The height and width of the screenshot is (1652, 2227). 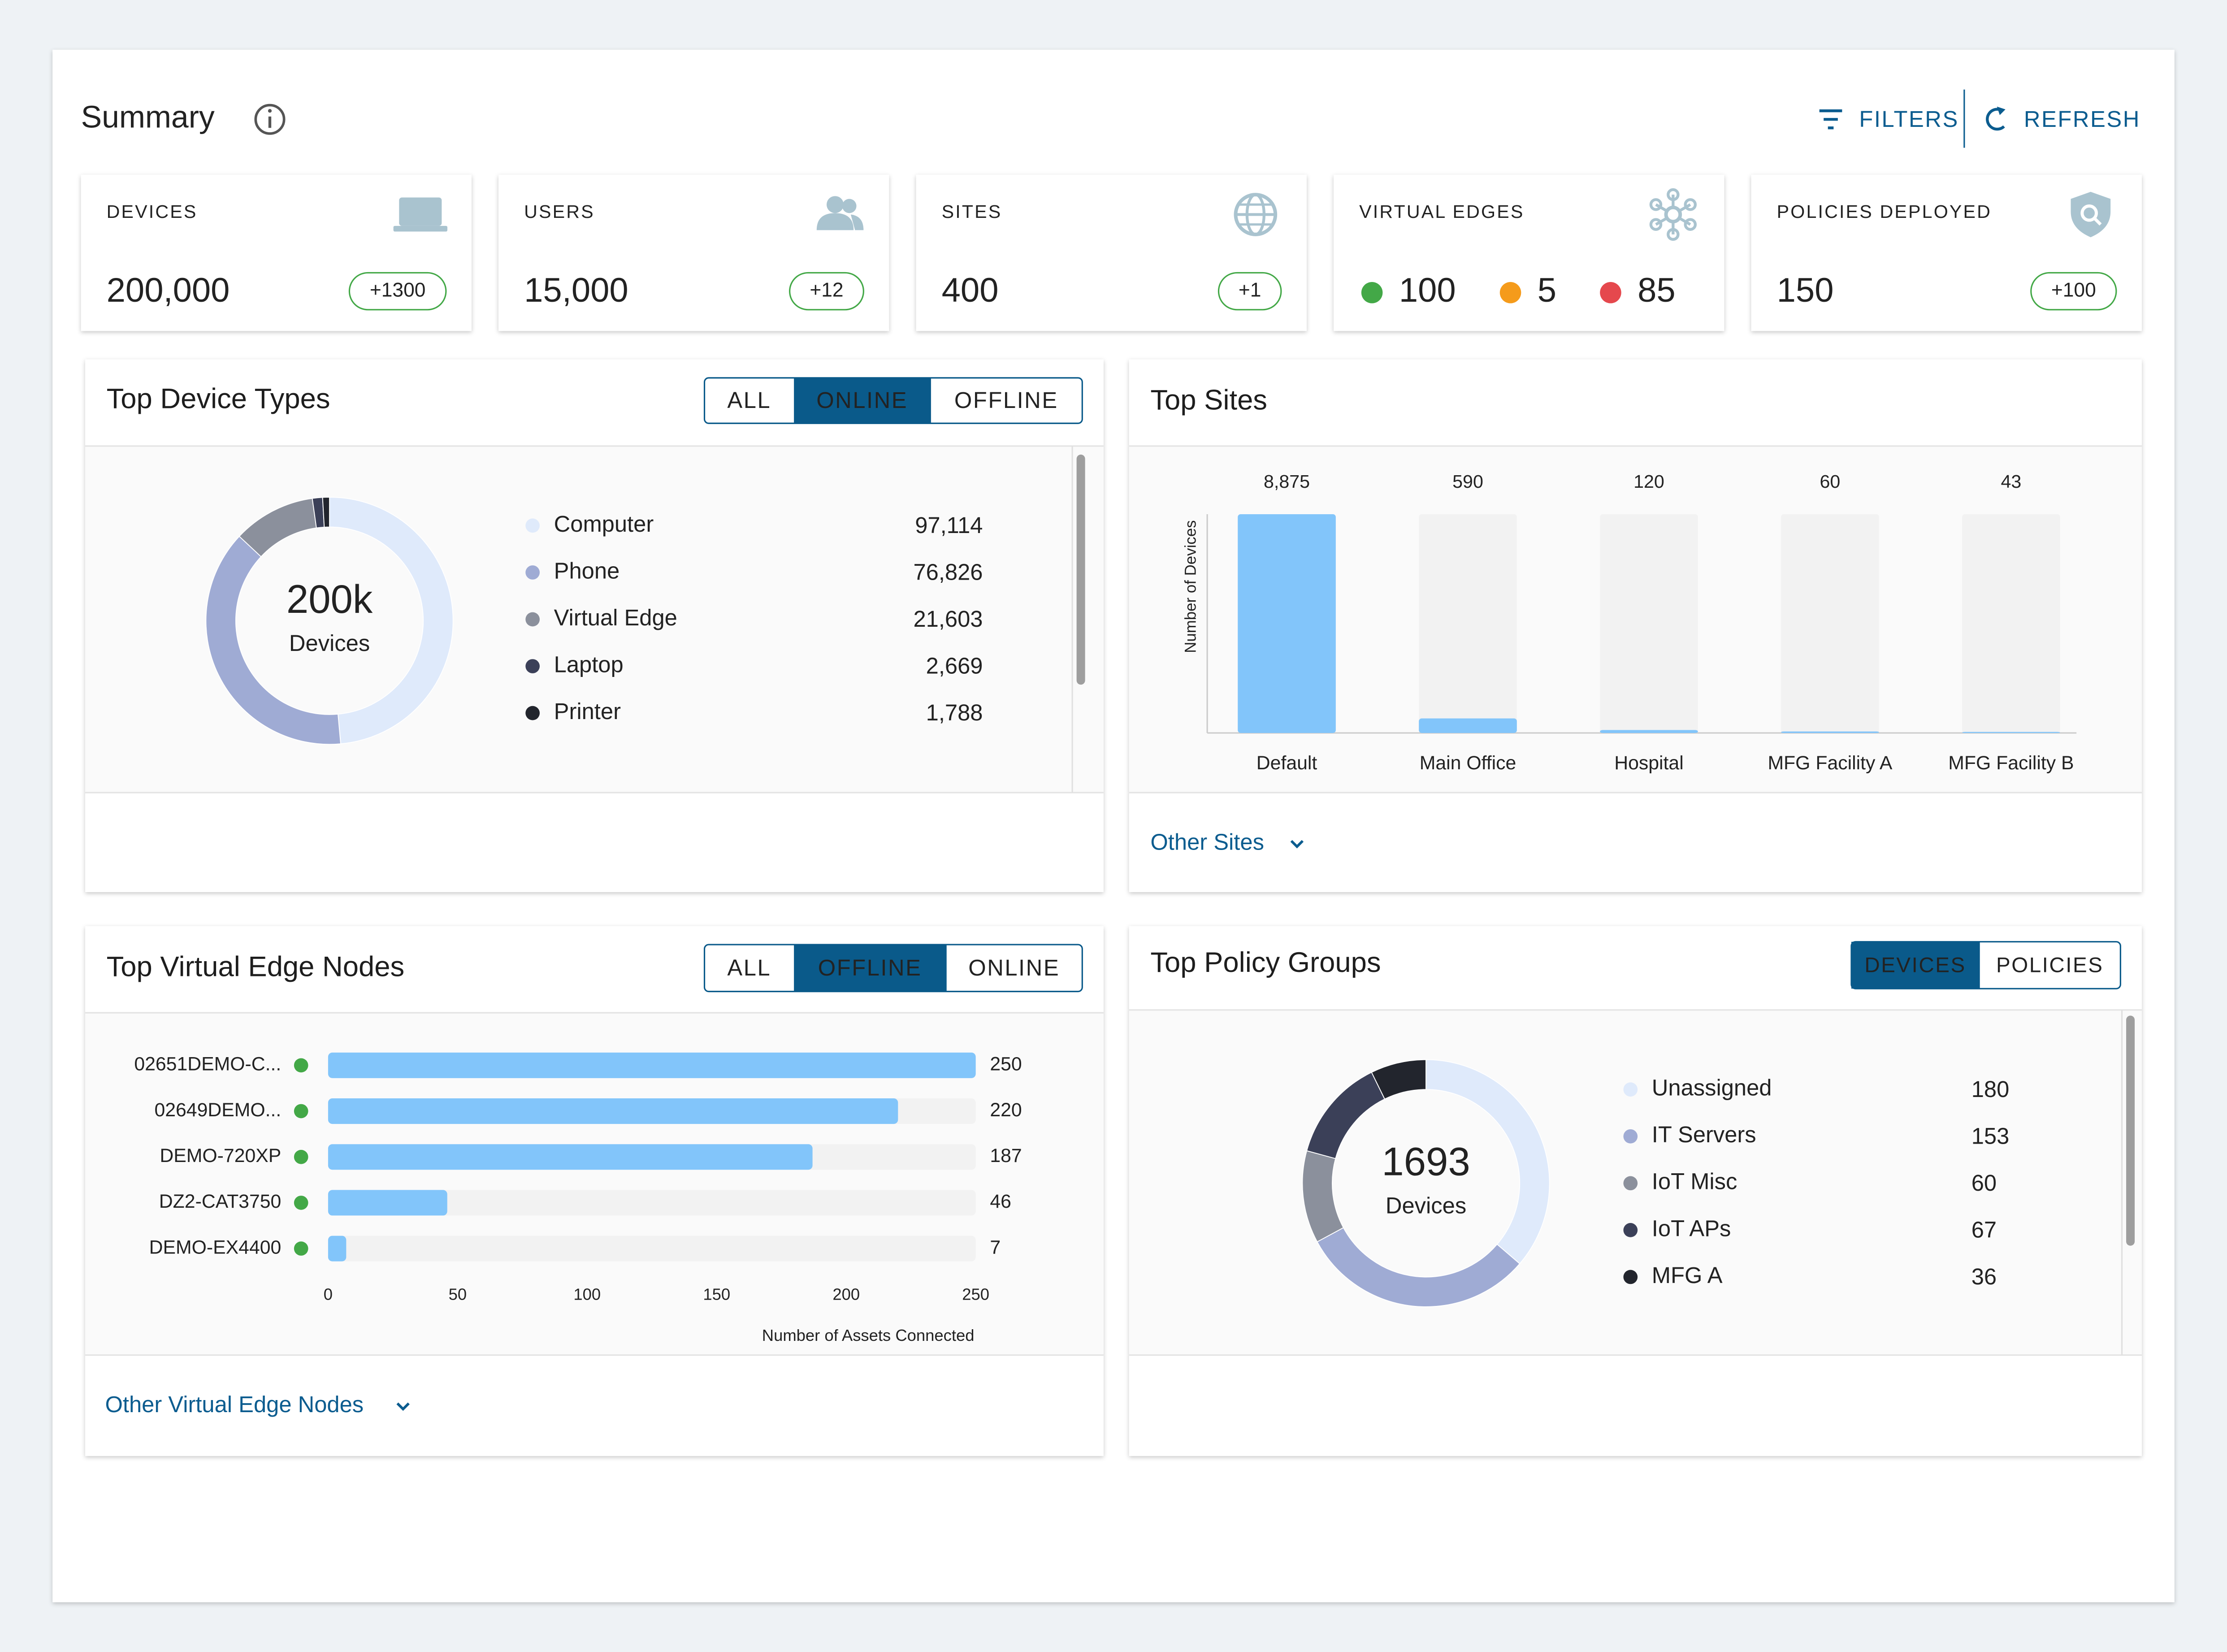 I want to click on tab-label: DEVICES, so click(x=1915, y=965).